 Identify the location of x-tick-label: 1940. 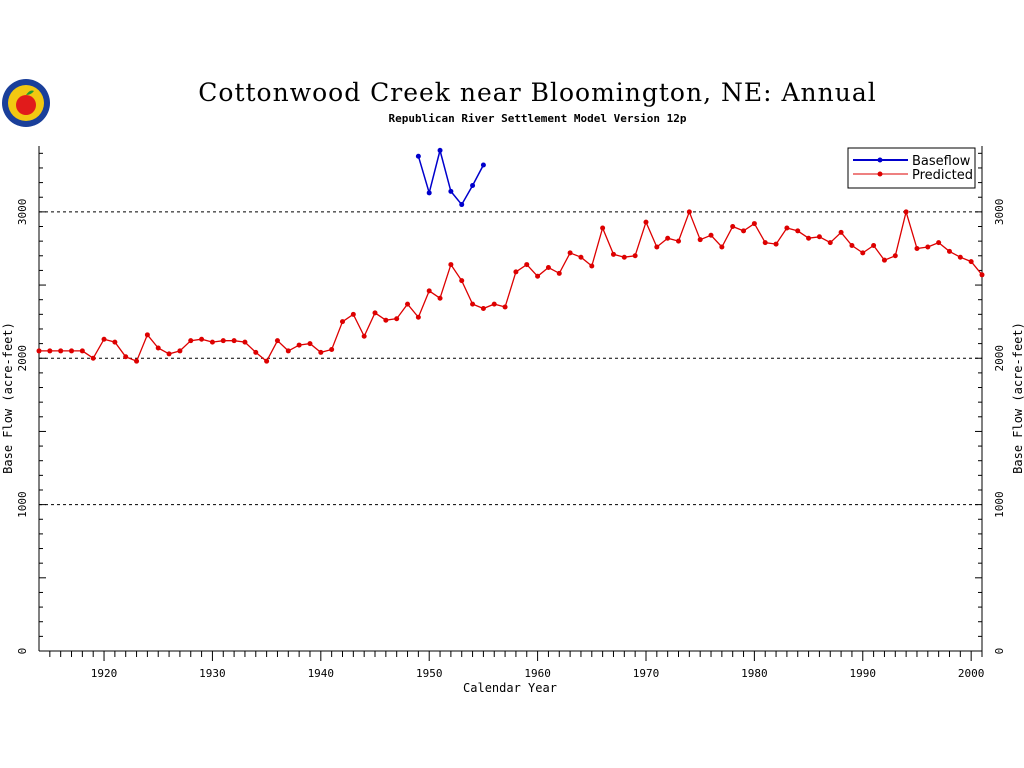
(321, 673).